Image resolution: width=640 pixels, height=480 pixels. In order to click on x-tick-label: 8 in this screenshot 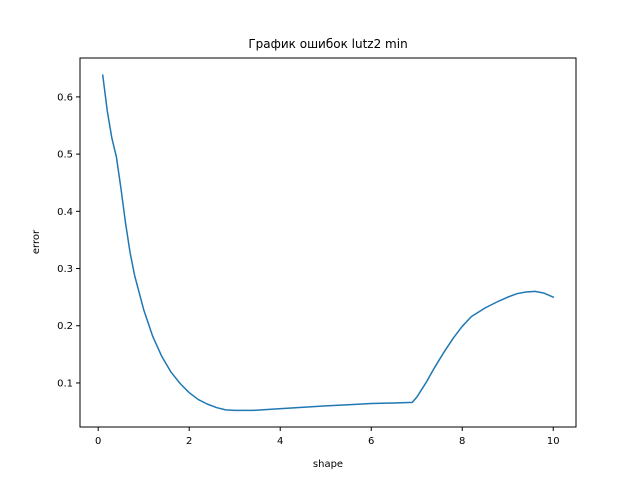, I will do `click(462, 441)`.